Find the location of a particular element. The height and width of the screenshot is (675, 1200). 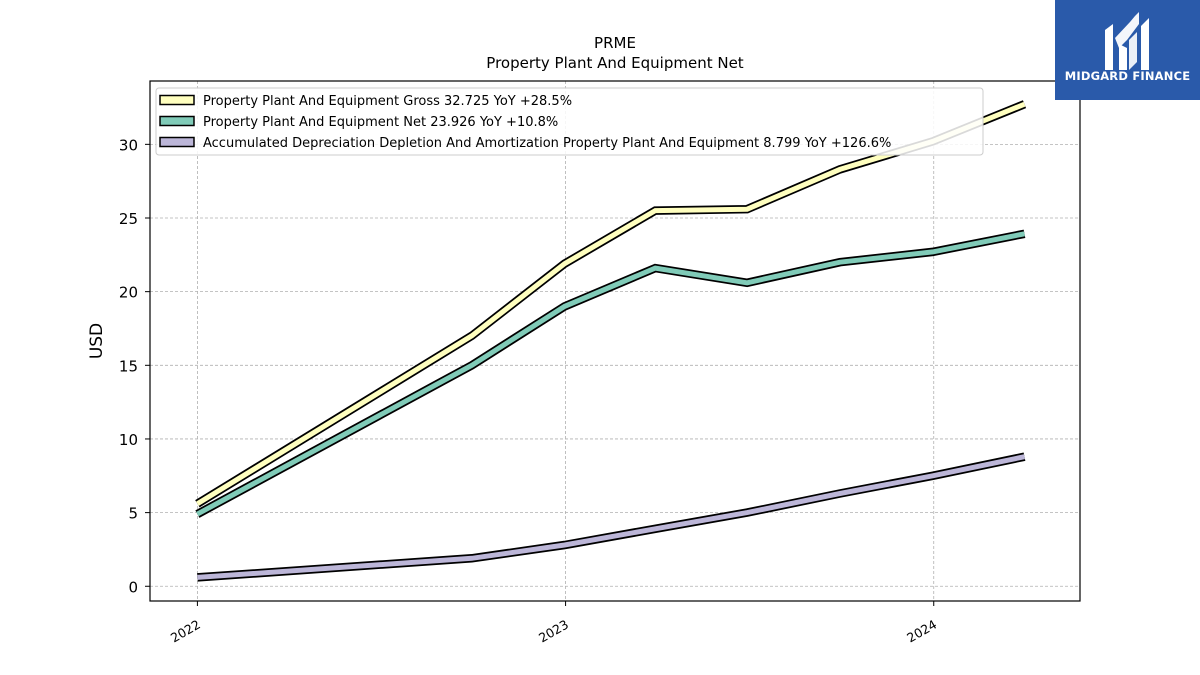

y-tick-label: 30 is located at coordinates (128, 145).